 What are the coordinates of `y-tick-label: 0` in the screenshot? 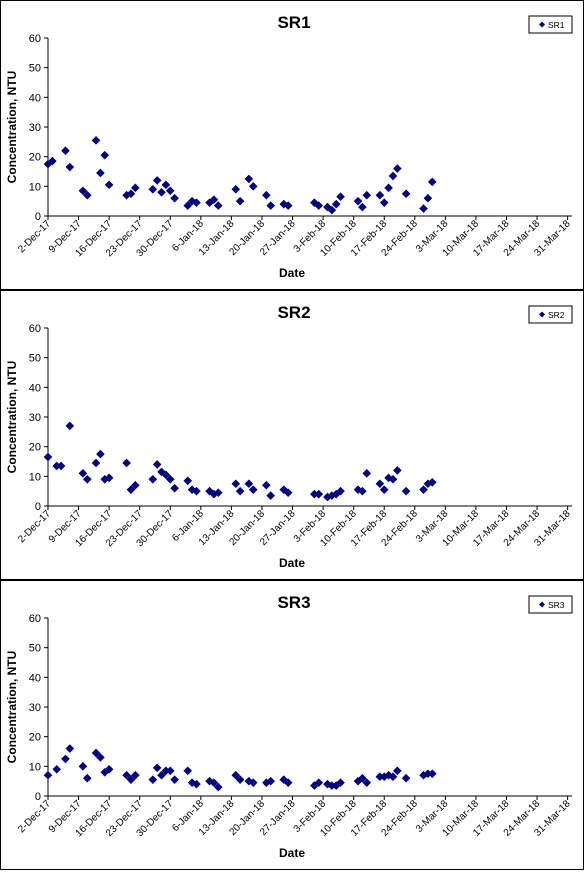 It's located at (38, 507).